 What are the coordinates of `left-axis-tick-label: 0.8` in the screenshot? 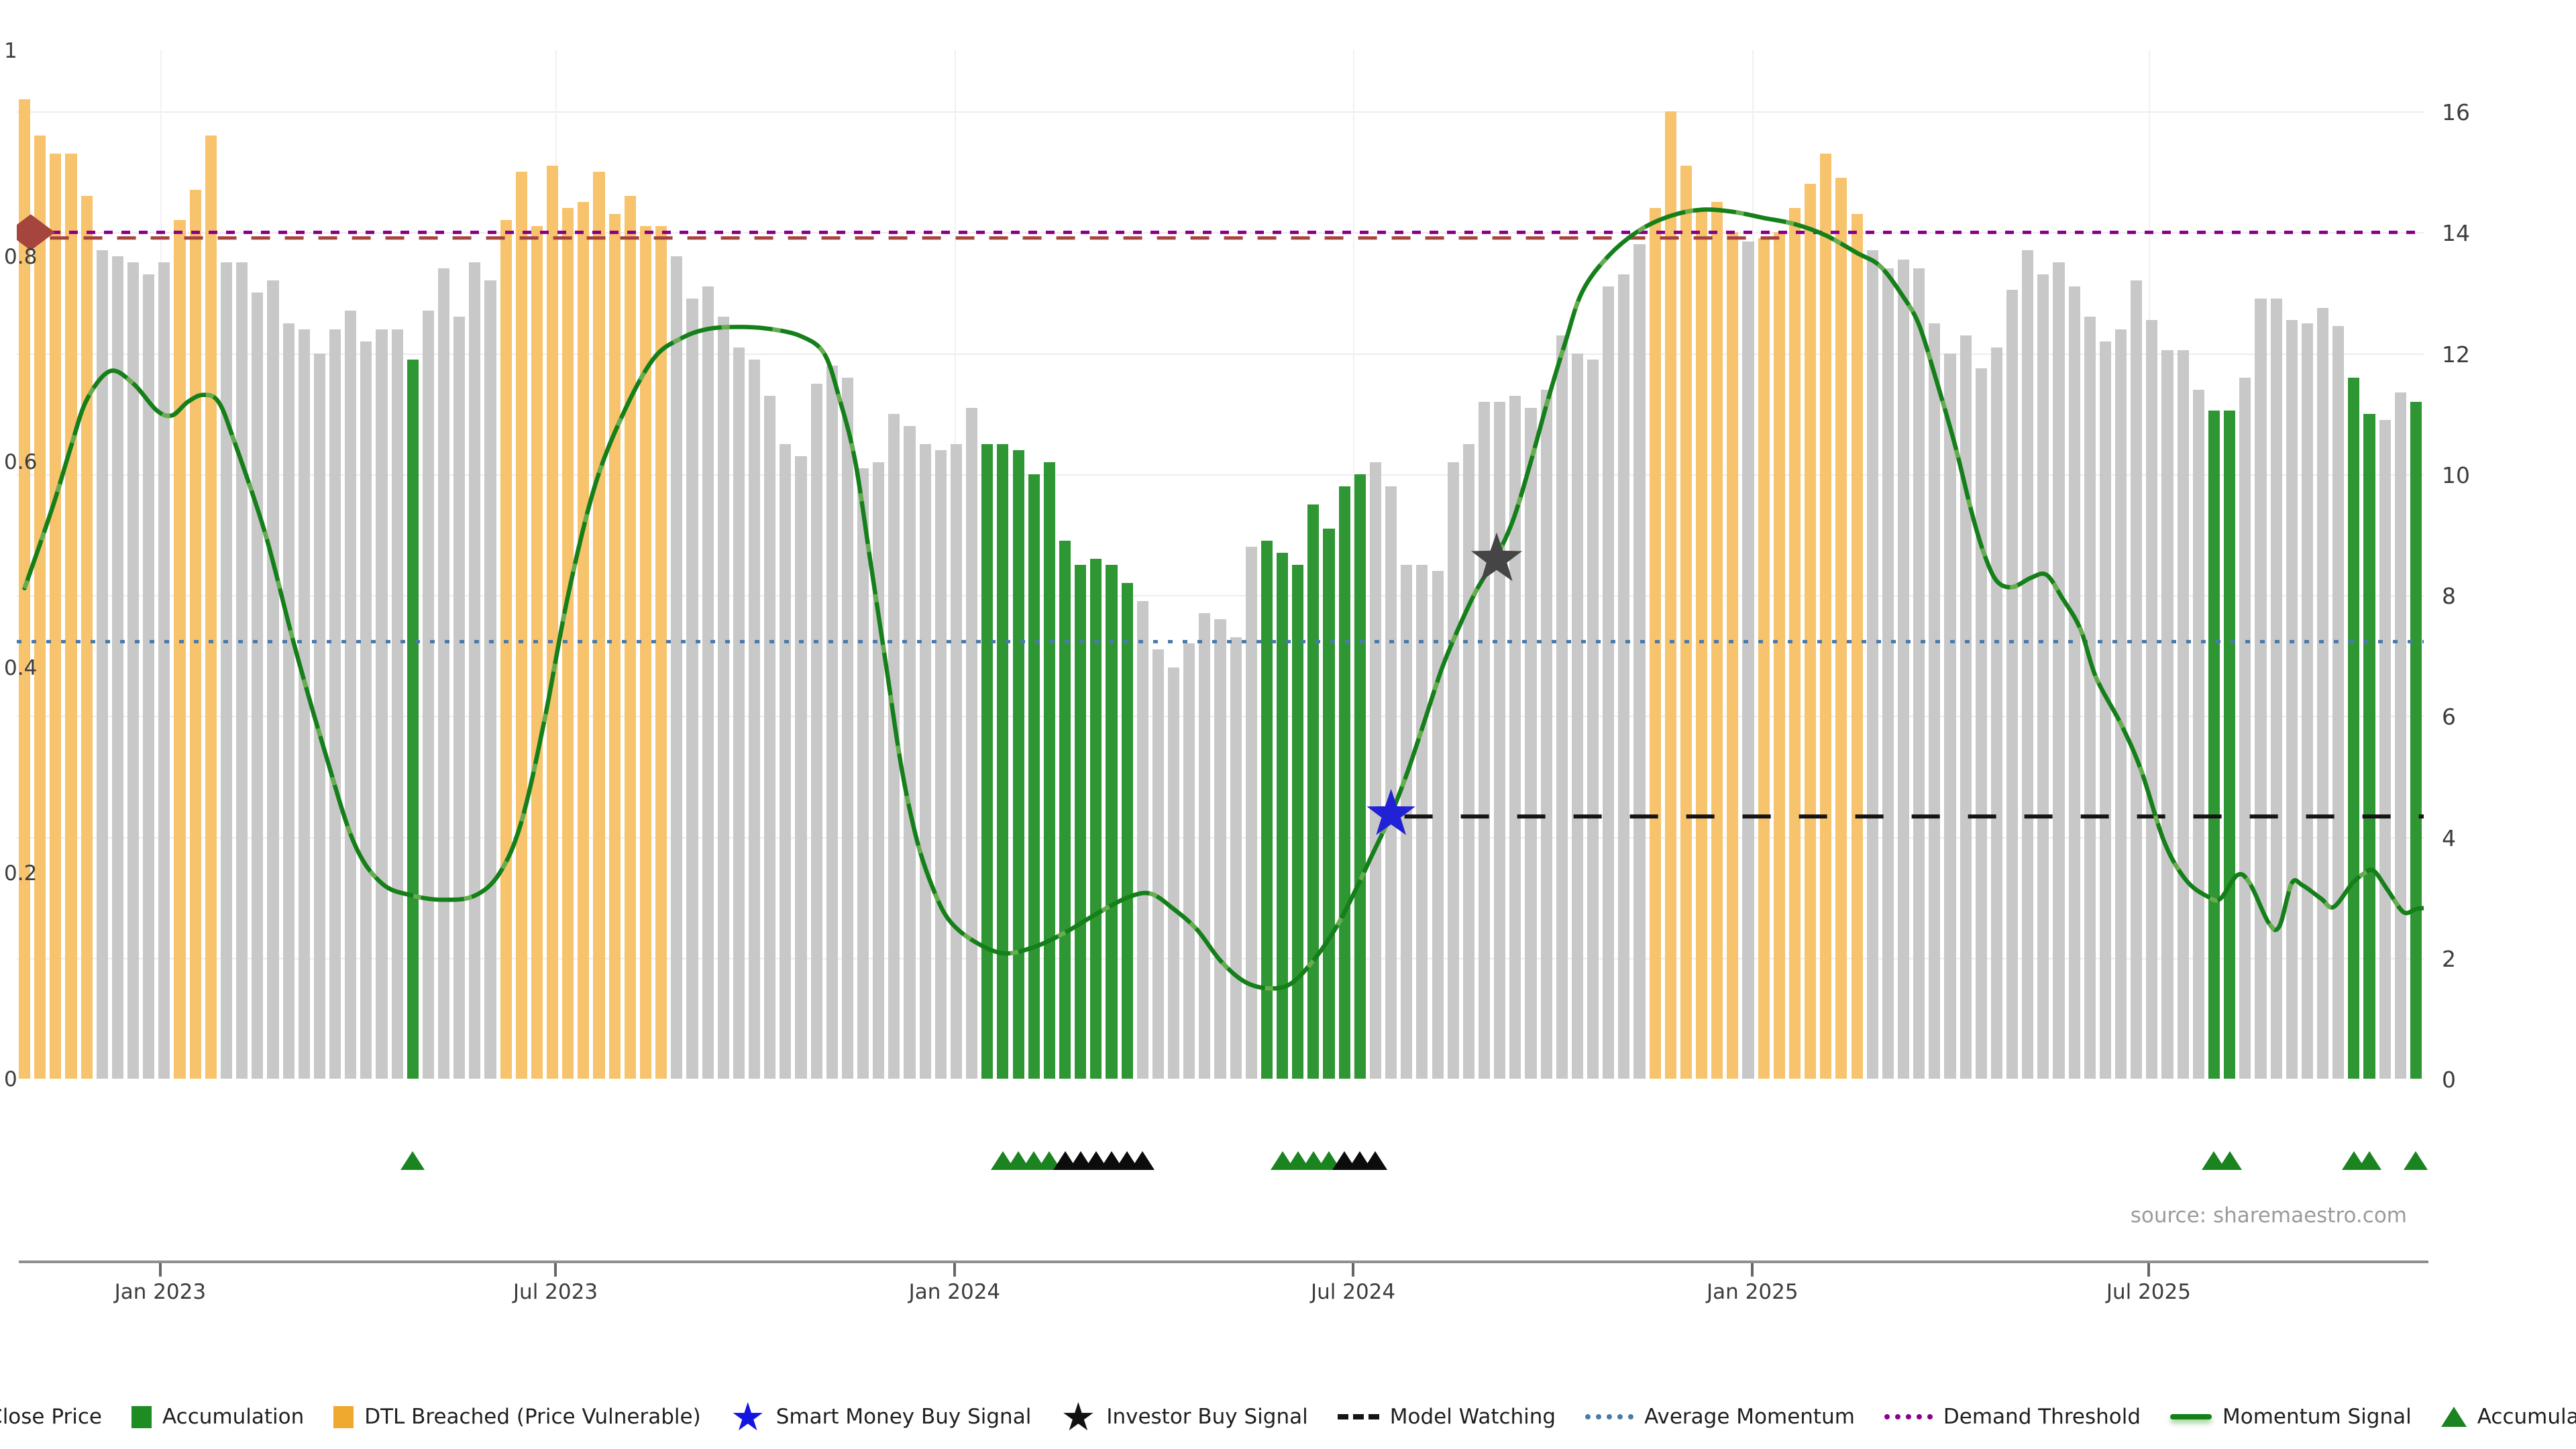 It's located at (21, 256).